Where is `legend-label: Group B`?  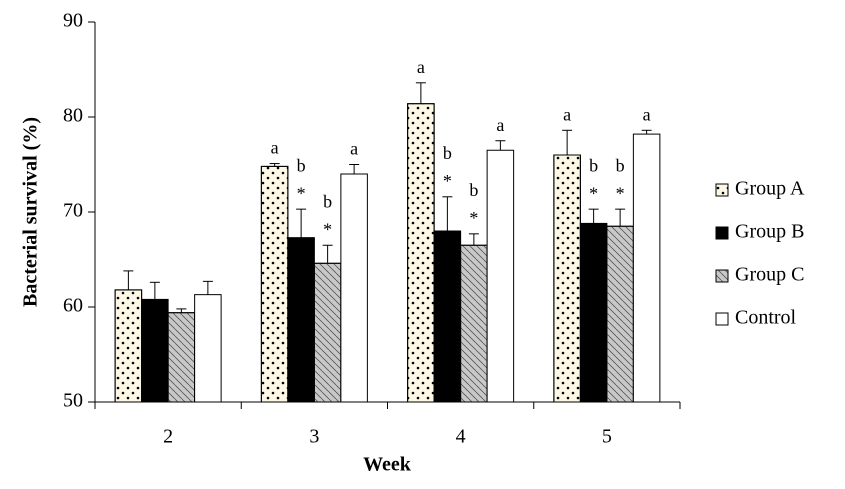 legend-label: Group B is located at coordinates (769, 232).